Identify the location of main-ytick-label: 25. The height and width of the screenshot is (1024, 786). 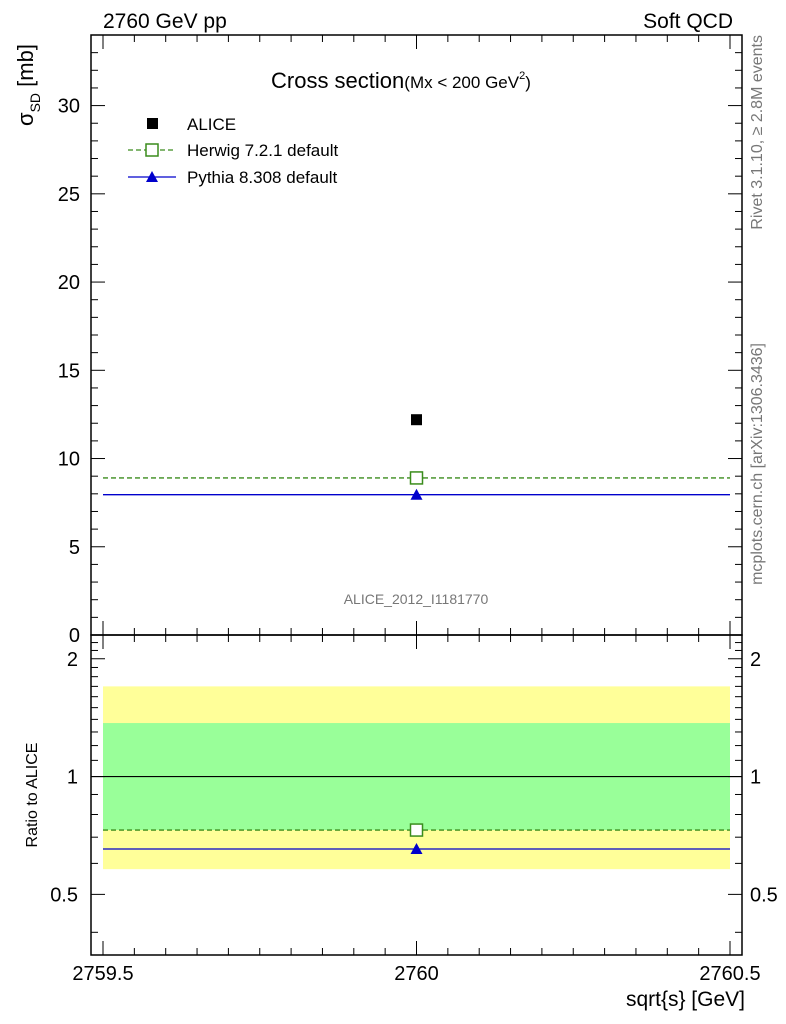
(69, 195).